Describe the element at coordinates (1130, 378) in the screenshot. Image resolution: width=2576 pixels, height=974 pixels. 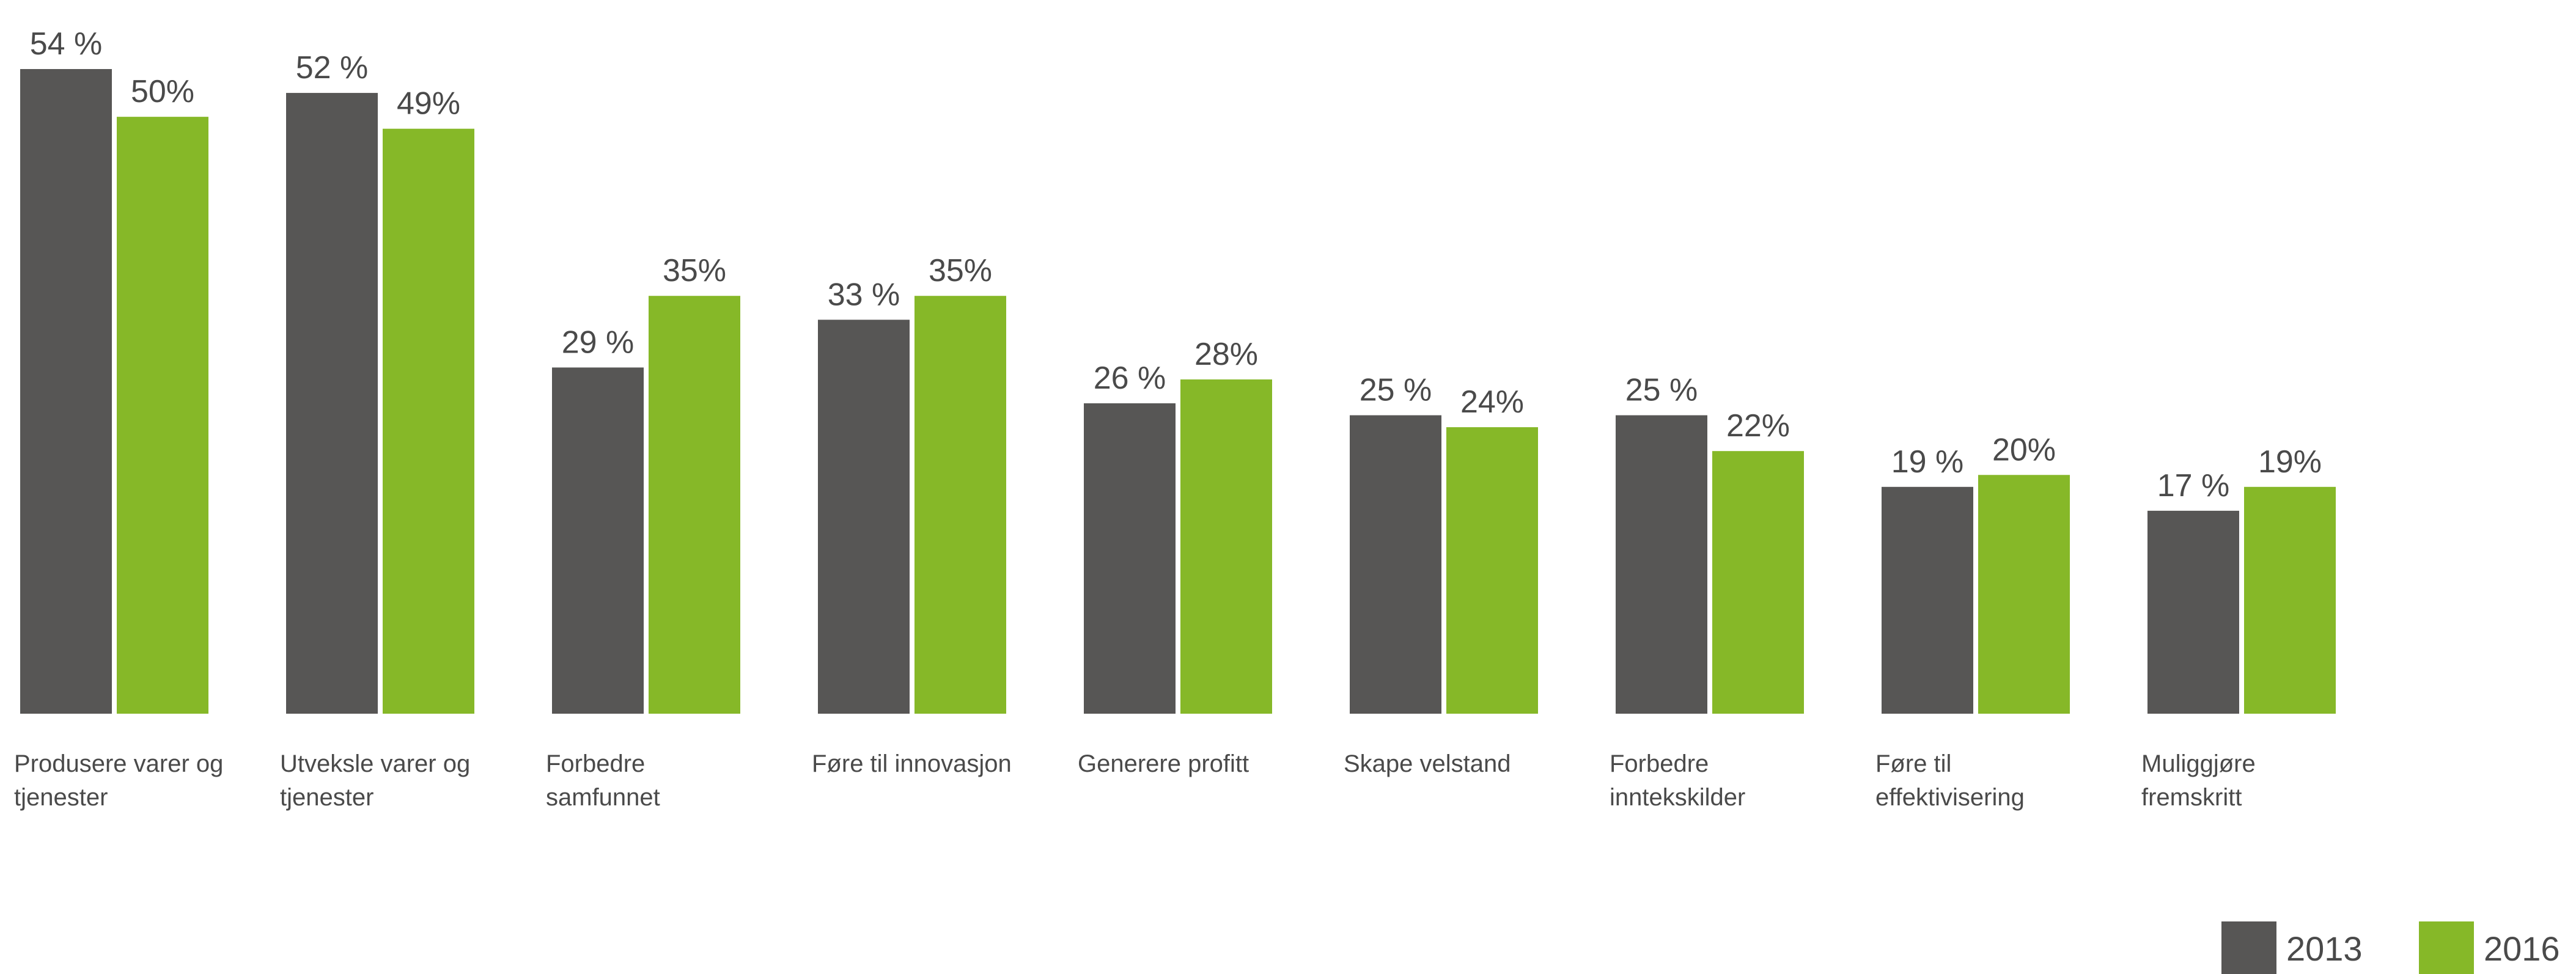
I see `value-label-2013-5: 26 %` at that location.